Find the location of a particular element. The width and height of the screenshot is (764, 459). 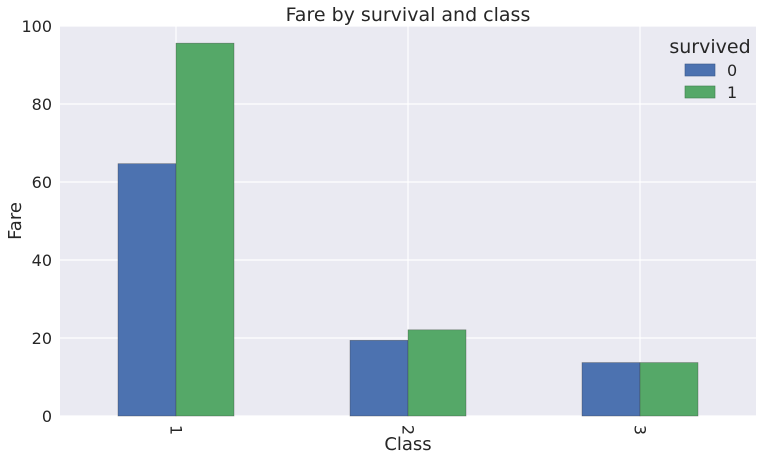

y-tick-labels: 0 20 40 60 80 100 is located at coordinates (36, 221).